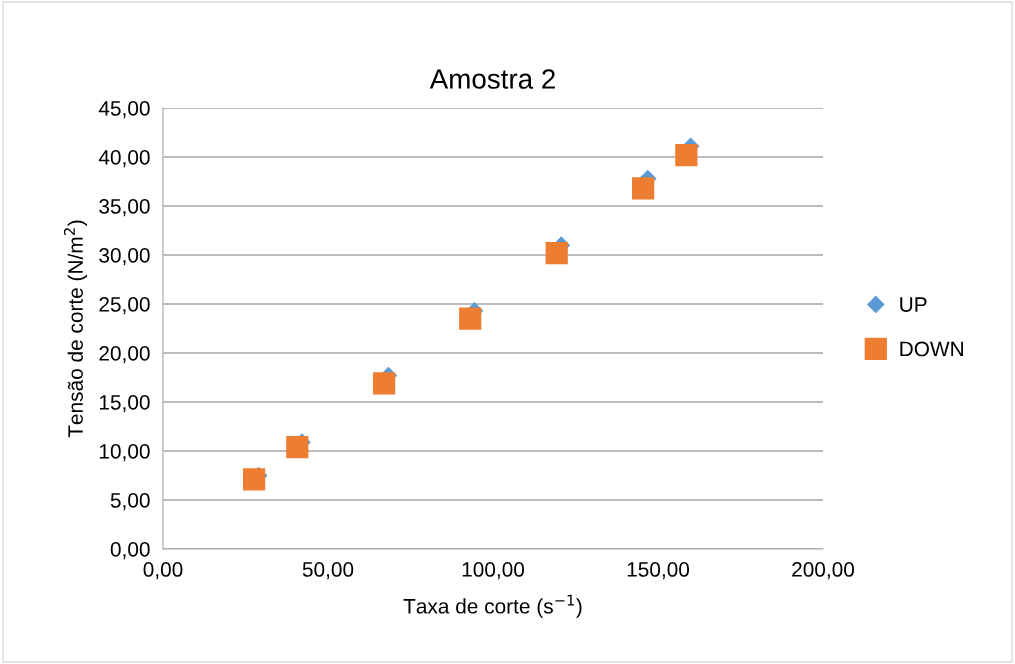  What do you see at coordinates (328, 571) in the screenshot?
I see `x-tick-label: 50,00` at bounding box center [328, 571].